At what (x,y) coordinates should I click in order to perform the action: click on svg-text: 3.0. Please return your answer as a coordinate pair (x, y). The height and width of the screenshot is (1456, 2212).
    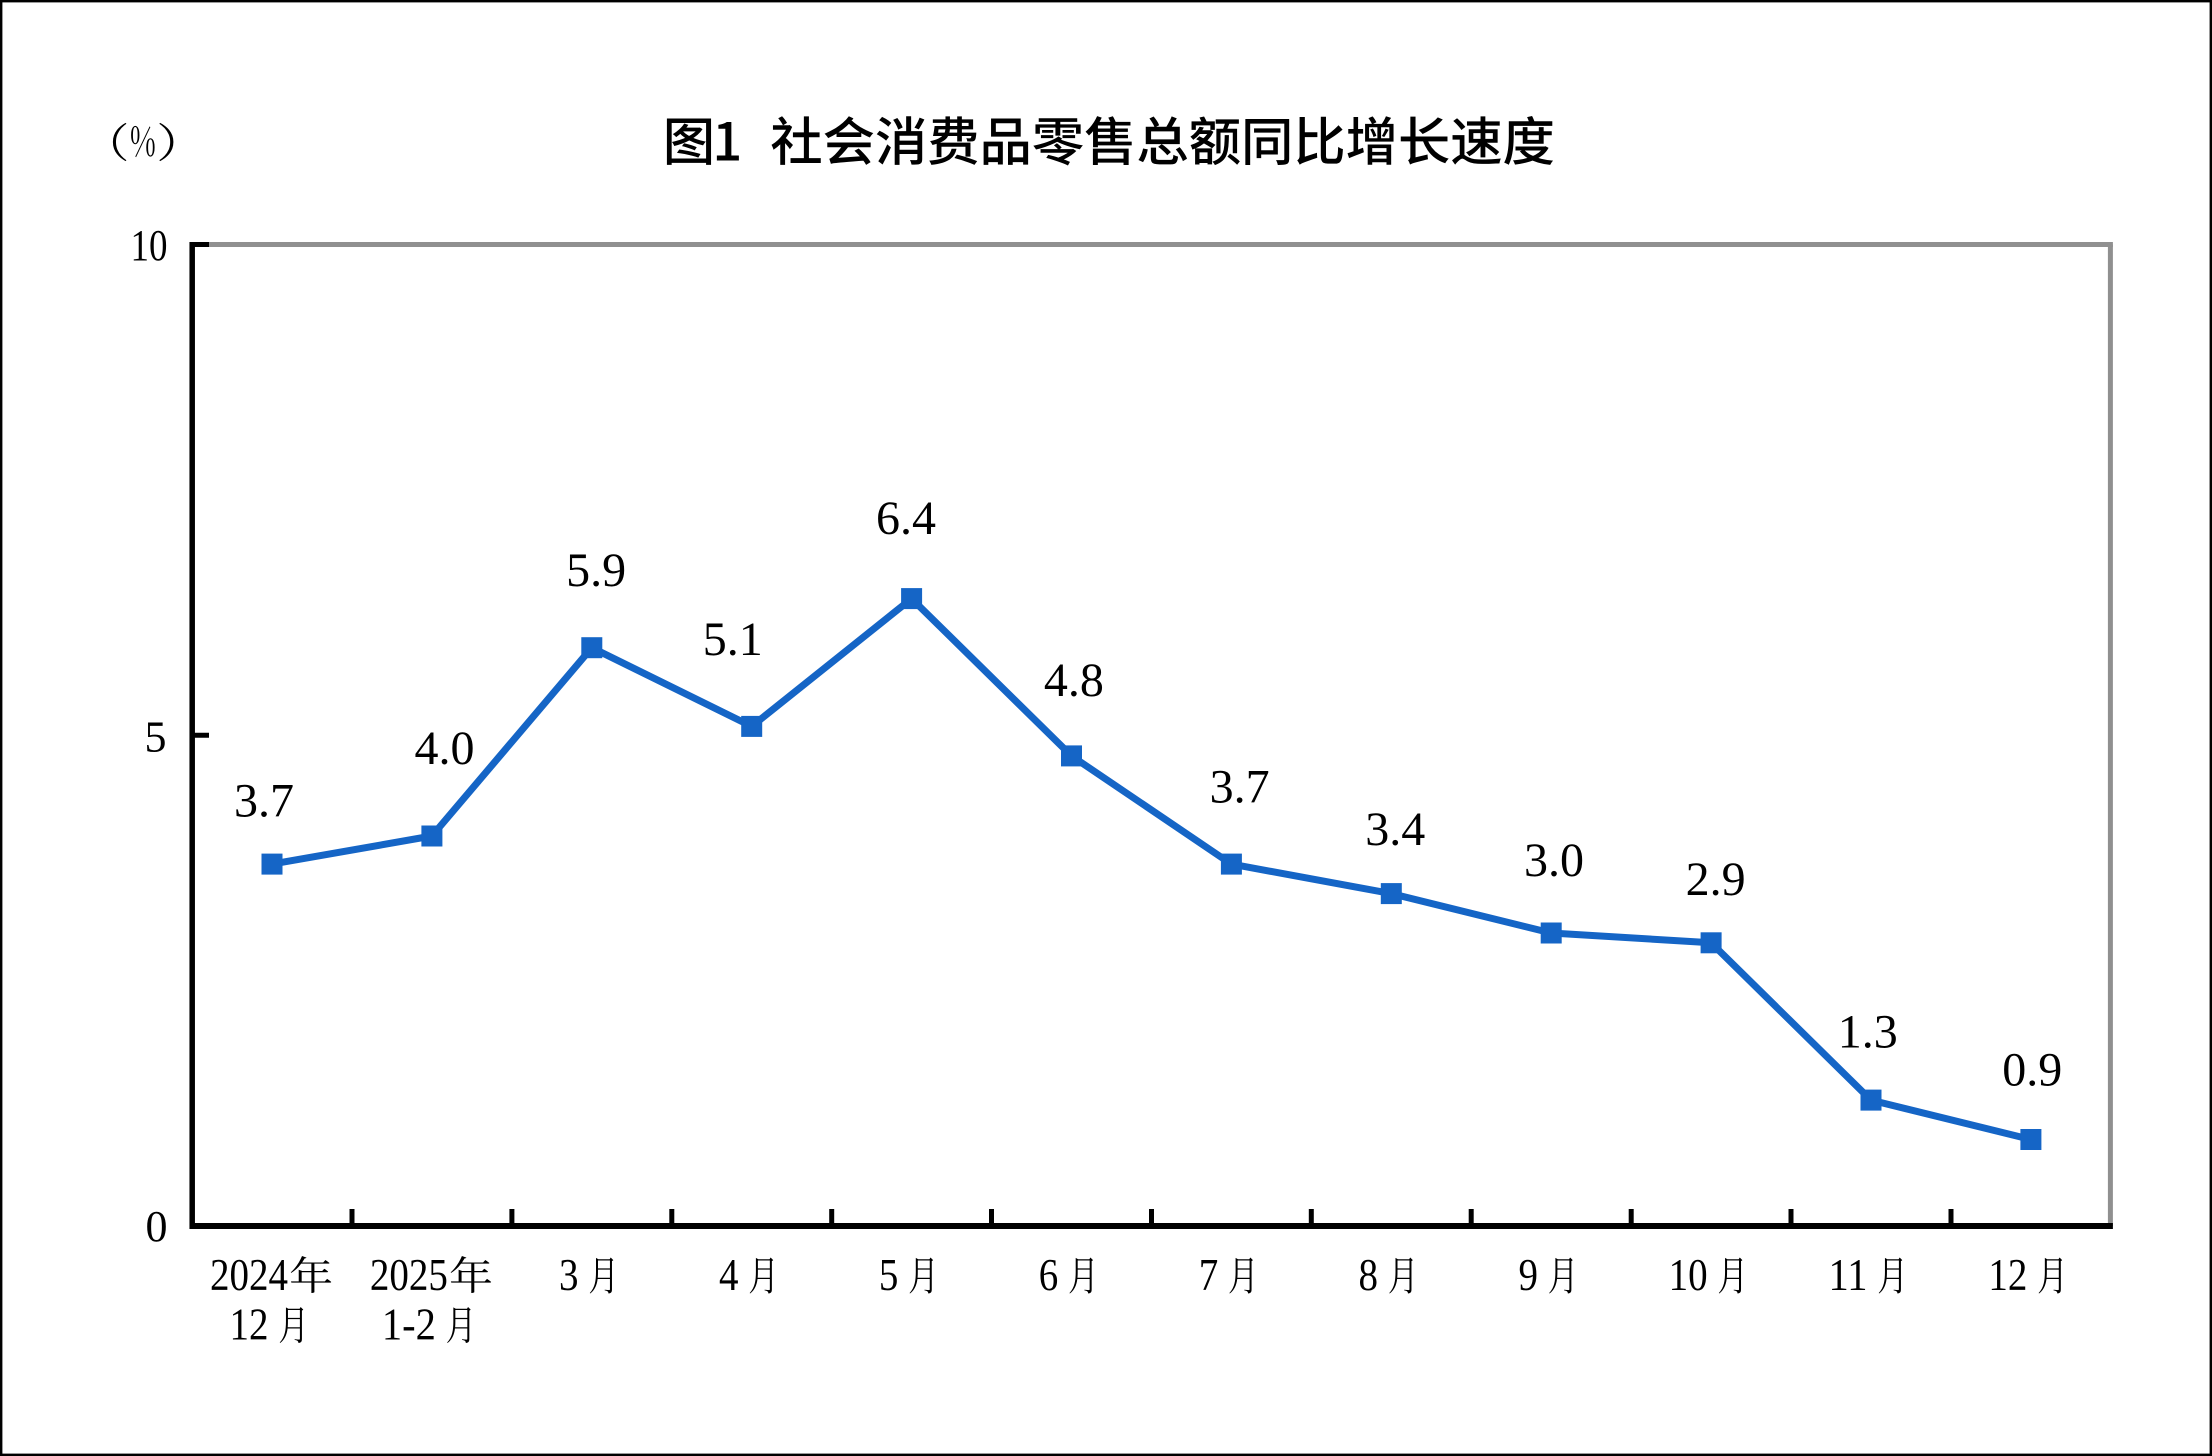
    Looking at the image, I should click on (1554, 860).